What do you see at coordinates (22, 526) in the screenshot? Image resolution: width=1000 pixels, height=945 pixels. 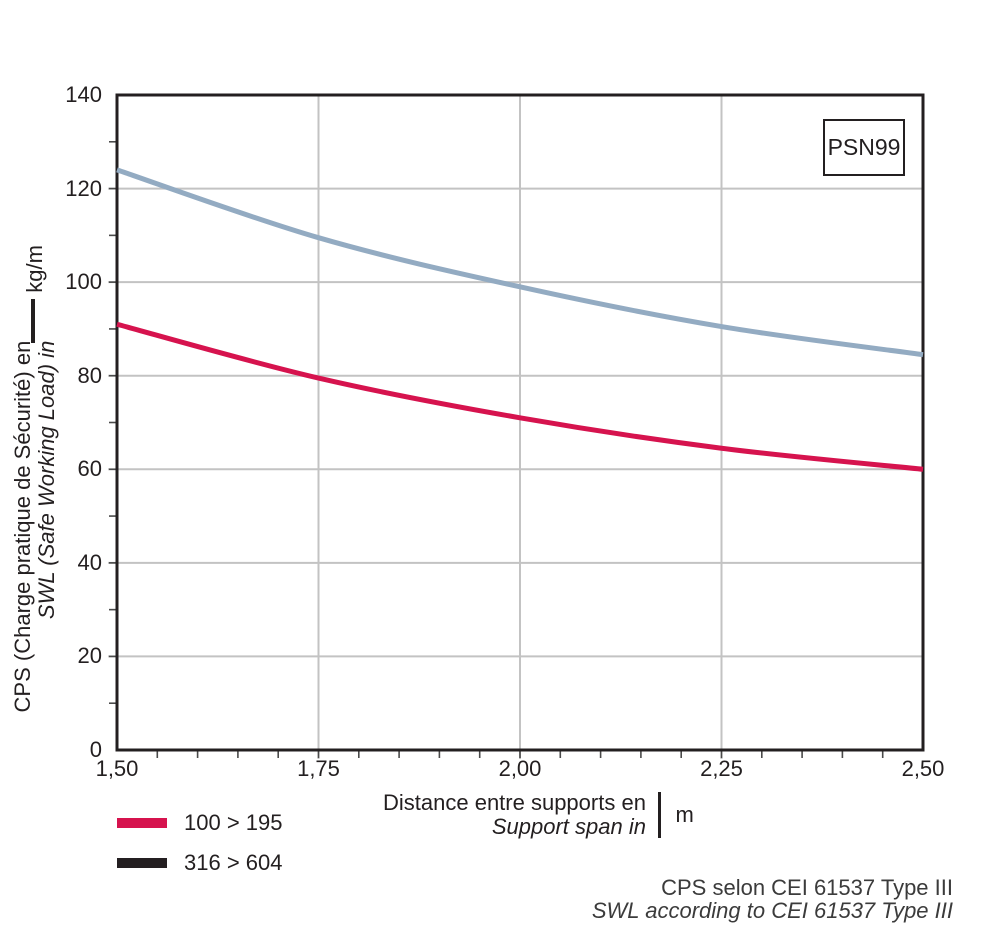 I see `y-axis-title-fr: CPS (Charge pratique de Sécurité) en` at bounding box center [22, 526].